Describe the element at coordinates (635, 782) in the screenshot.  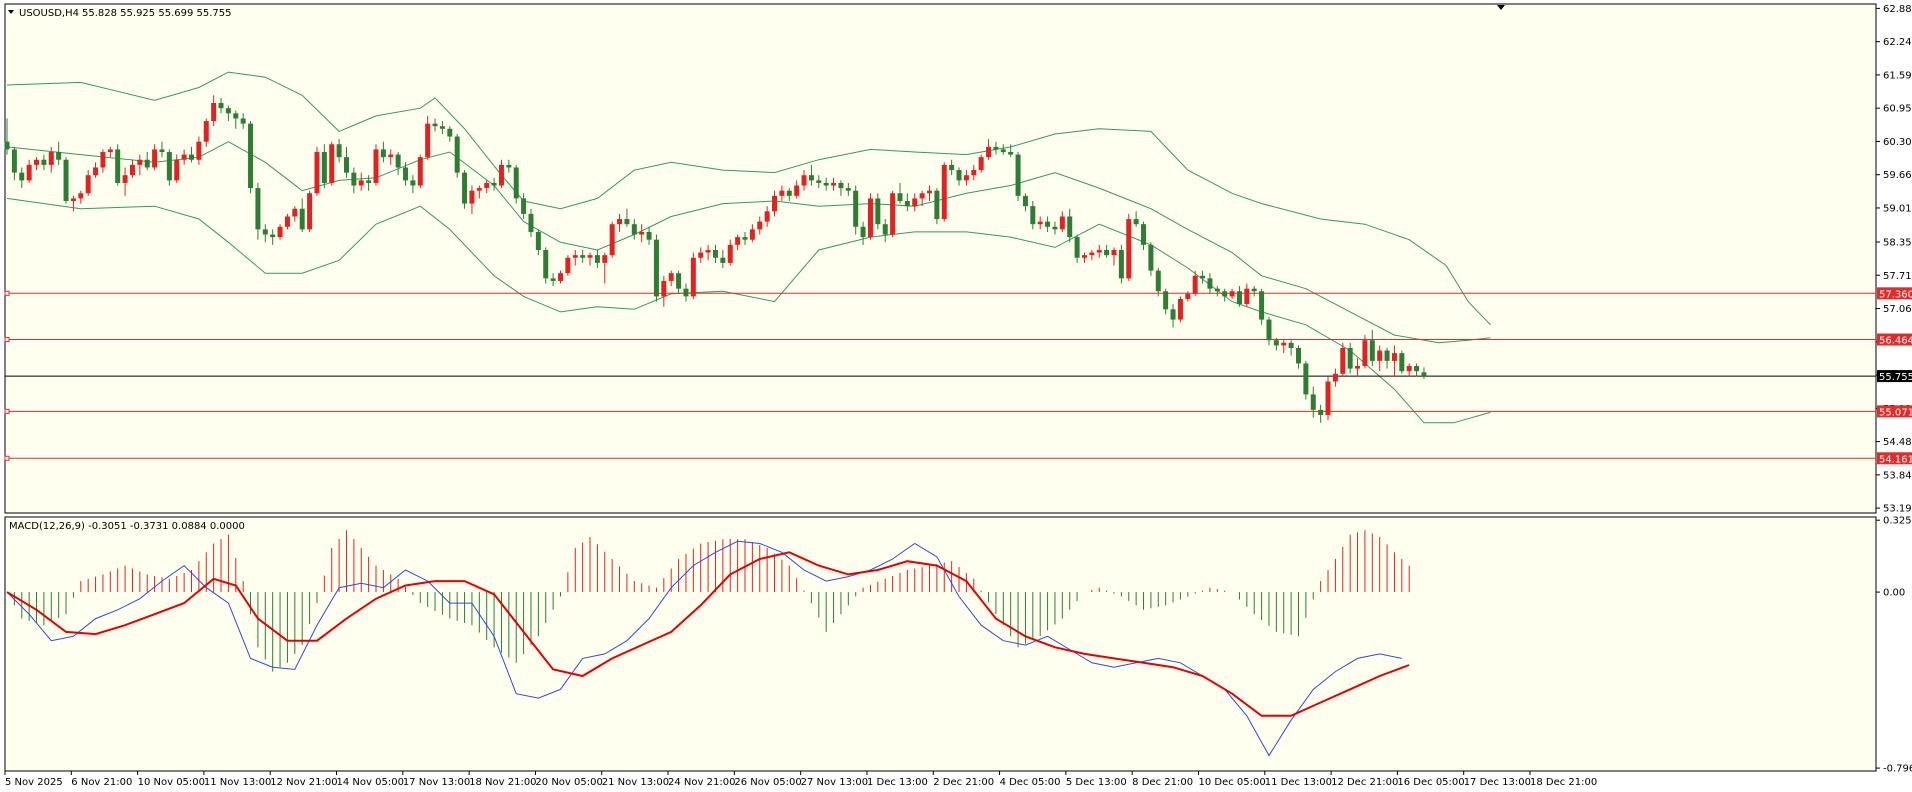
I see `time-tick-label: 21 Nov 13:00` at that location.